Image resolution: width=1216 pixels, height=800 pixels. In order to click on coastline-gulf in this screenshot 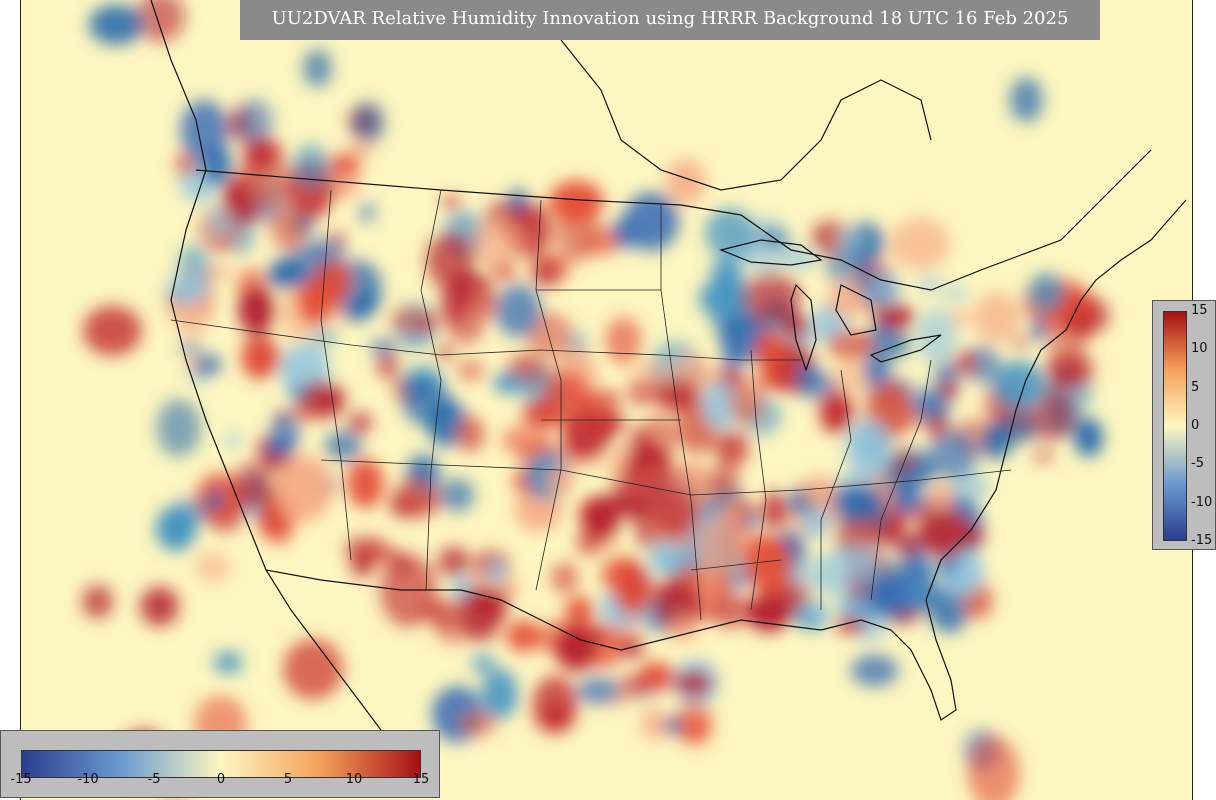, I will do `click(788, 660)`.